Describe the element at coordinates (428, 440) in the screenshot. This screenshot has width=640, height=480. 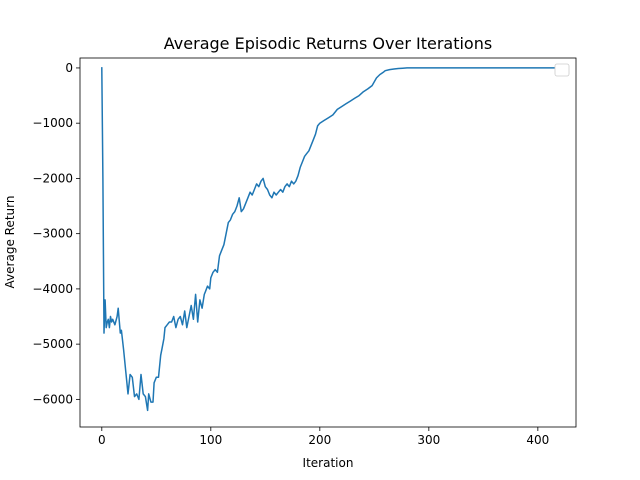
I see `x-tick-label: 300` at that location.